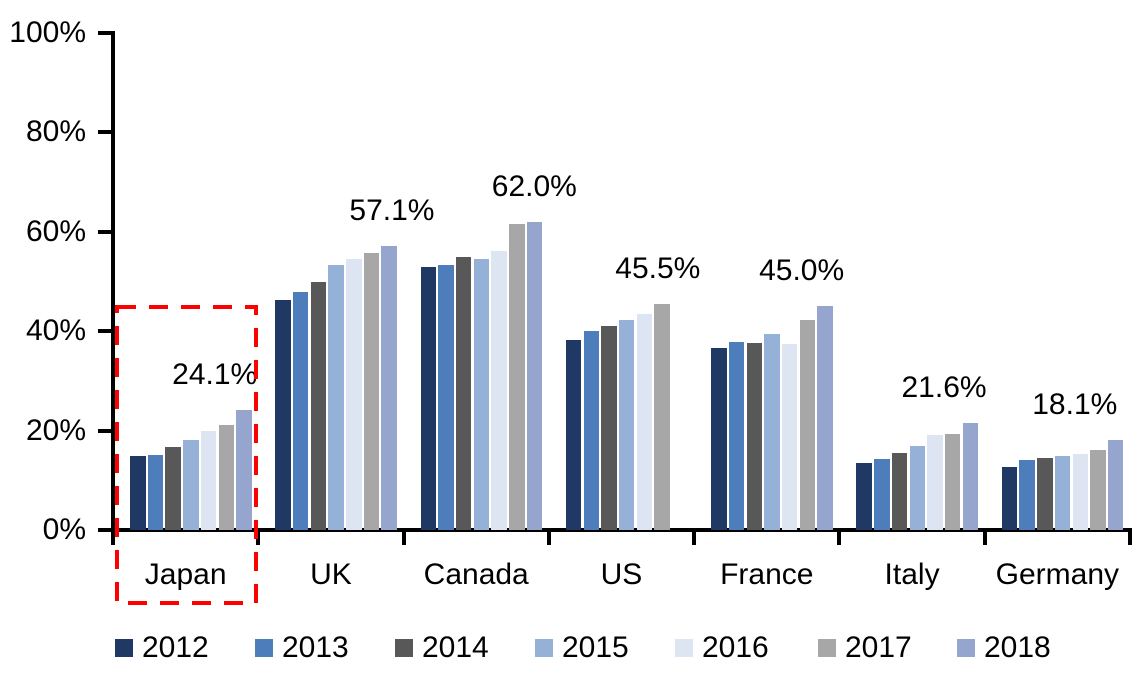  What do you see at coordinates (609, 427) in the screenshot?
I see `bar-us-2014` at bounding box center [609, 427].